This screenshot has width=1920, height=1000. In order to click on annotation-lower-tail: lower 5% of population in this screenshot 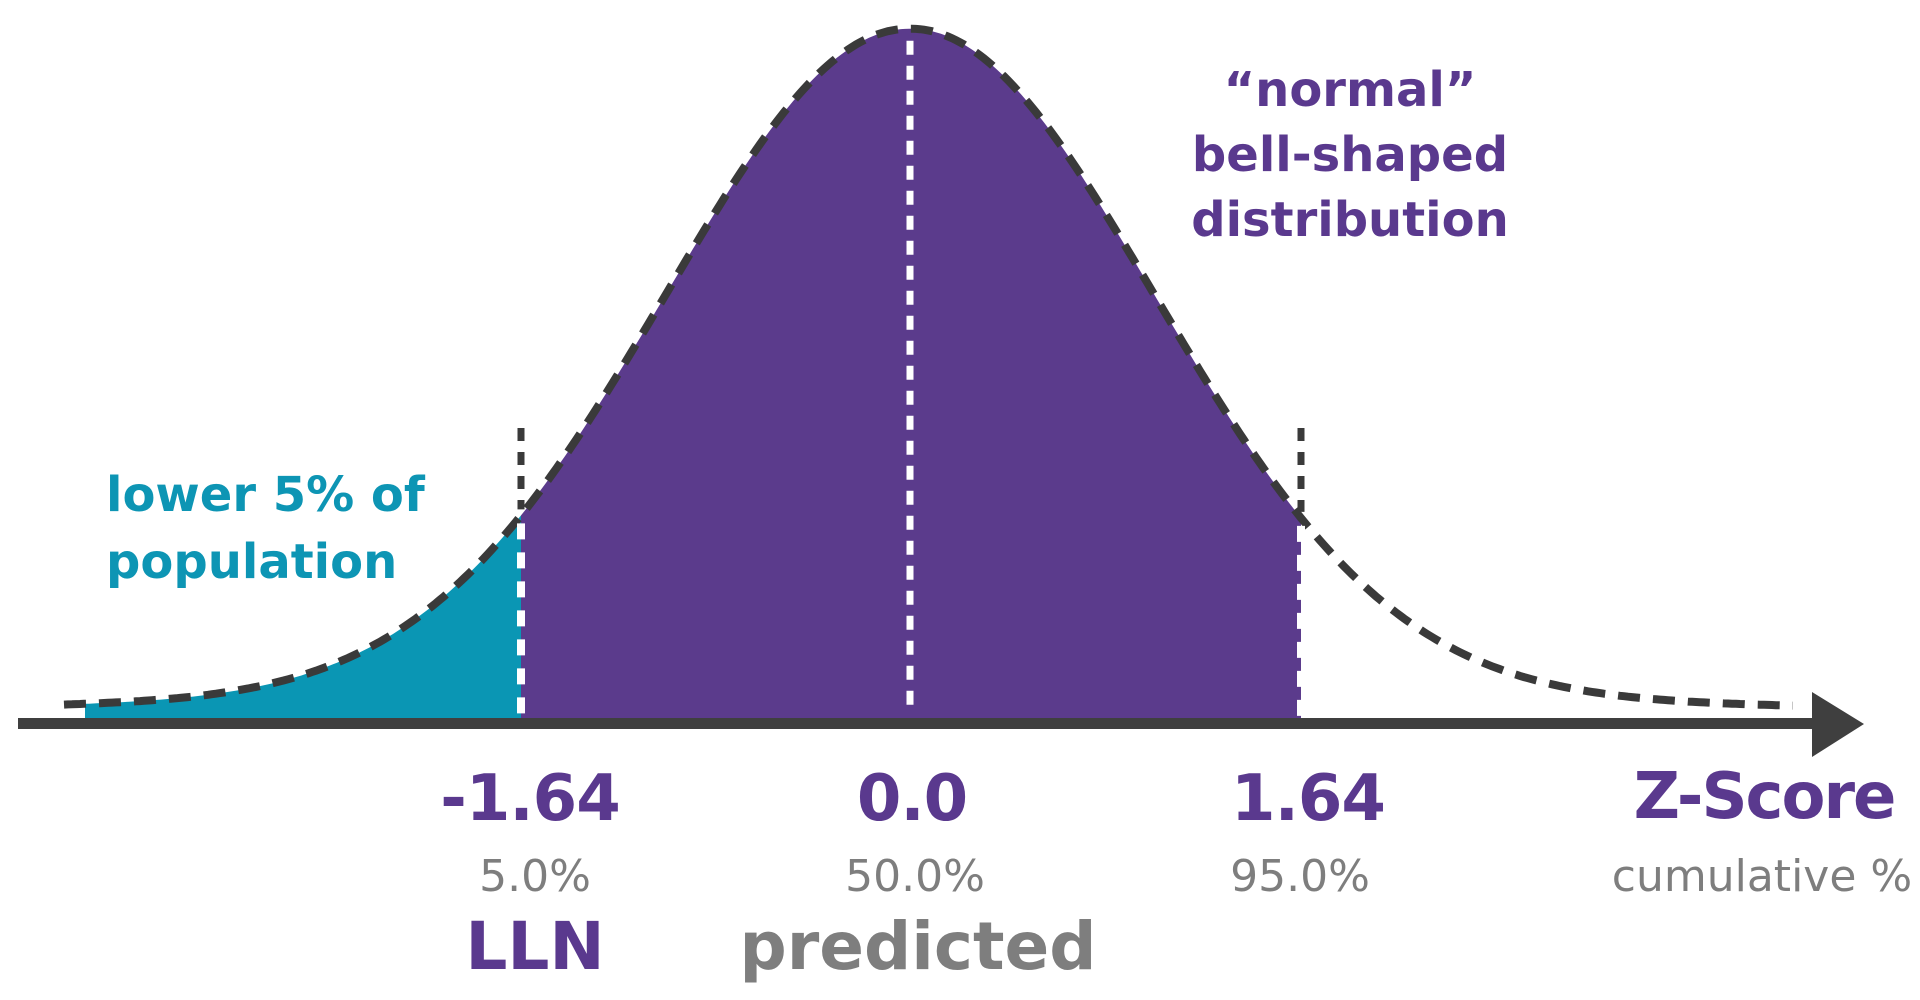, I will do `click(265, 529)`.